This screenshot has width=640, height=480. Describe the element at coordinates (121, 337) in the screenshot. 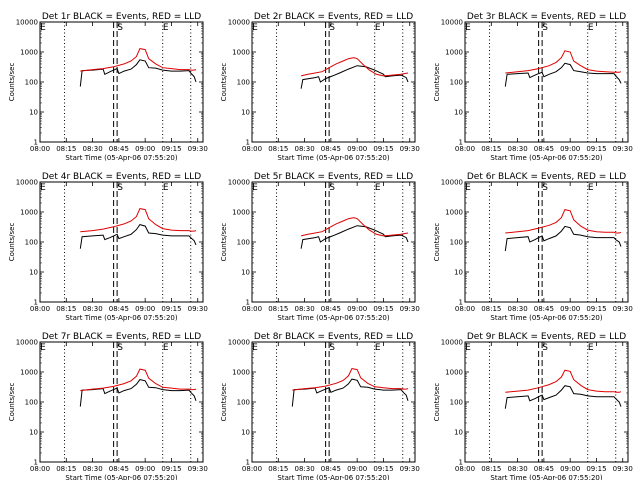

I see `chart-title: Det 7r BLACK = Events, RED = LLD` at that location.